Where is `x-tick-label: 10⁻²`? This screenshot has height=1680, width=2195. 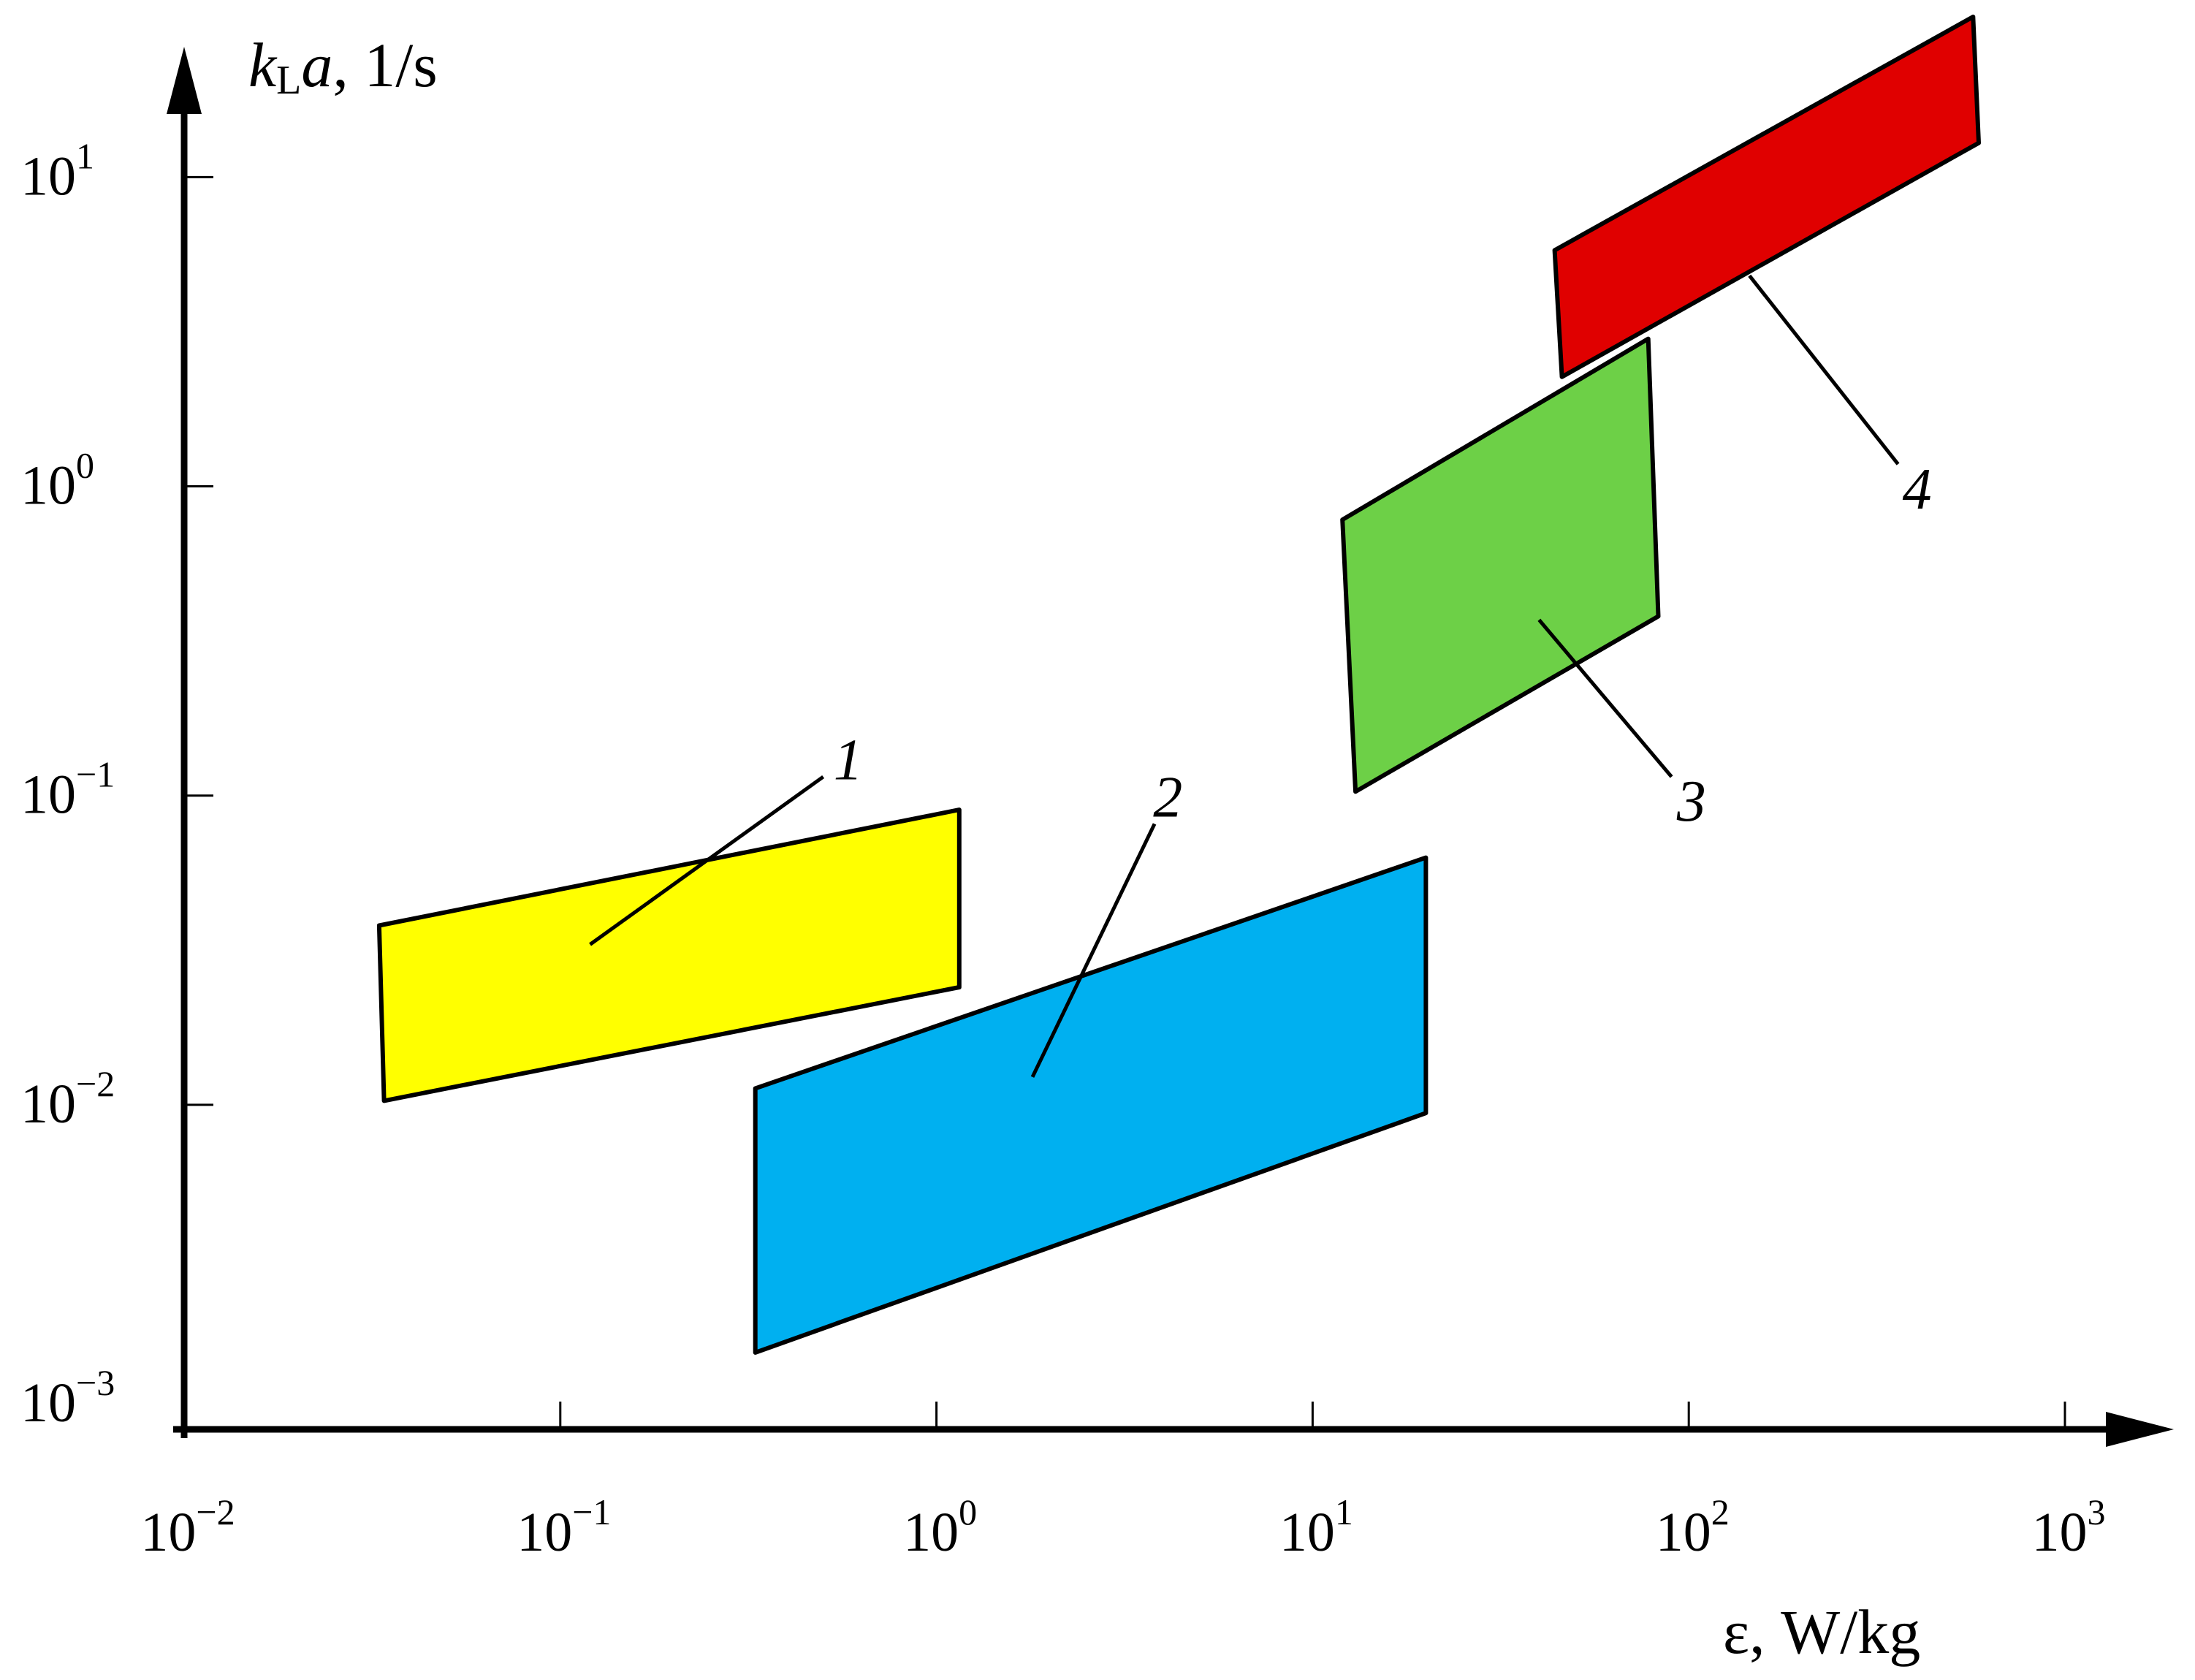
x-tick-label: 10⁻² is located at coordinates (187, 1527).